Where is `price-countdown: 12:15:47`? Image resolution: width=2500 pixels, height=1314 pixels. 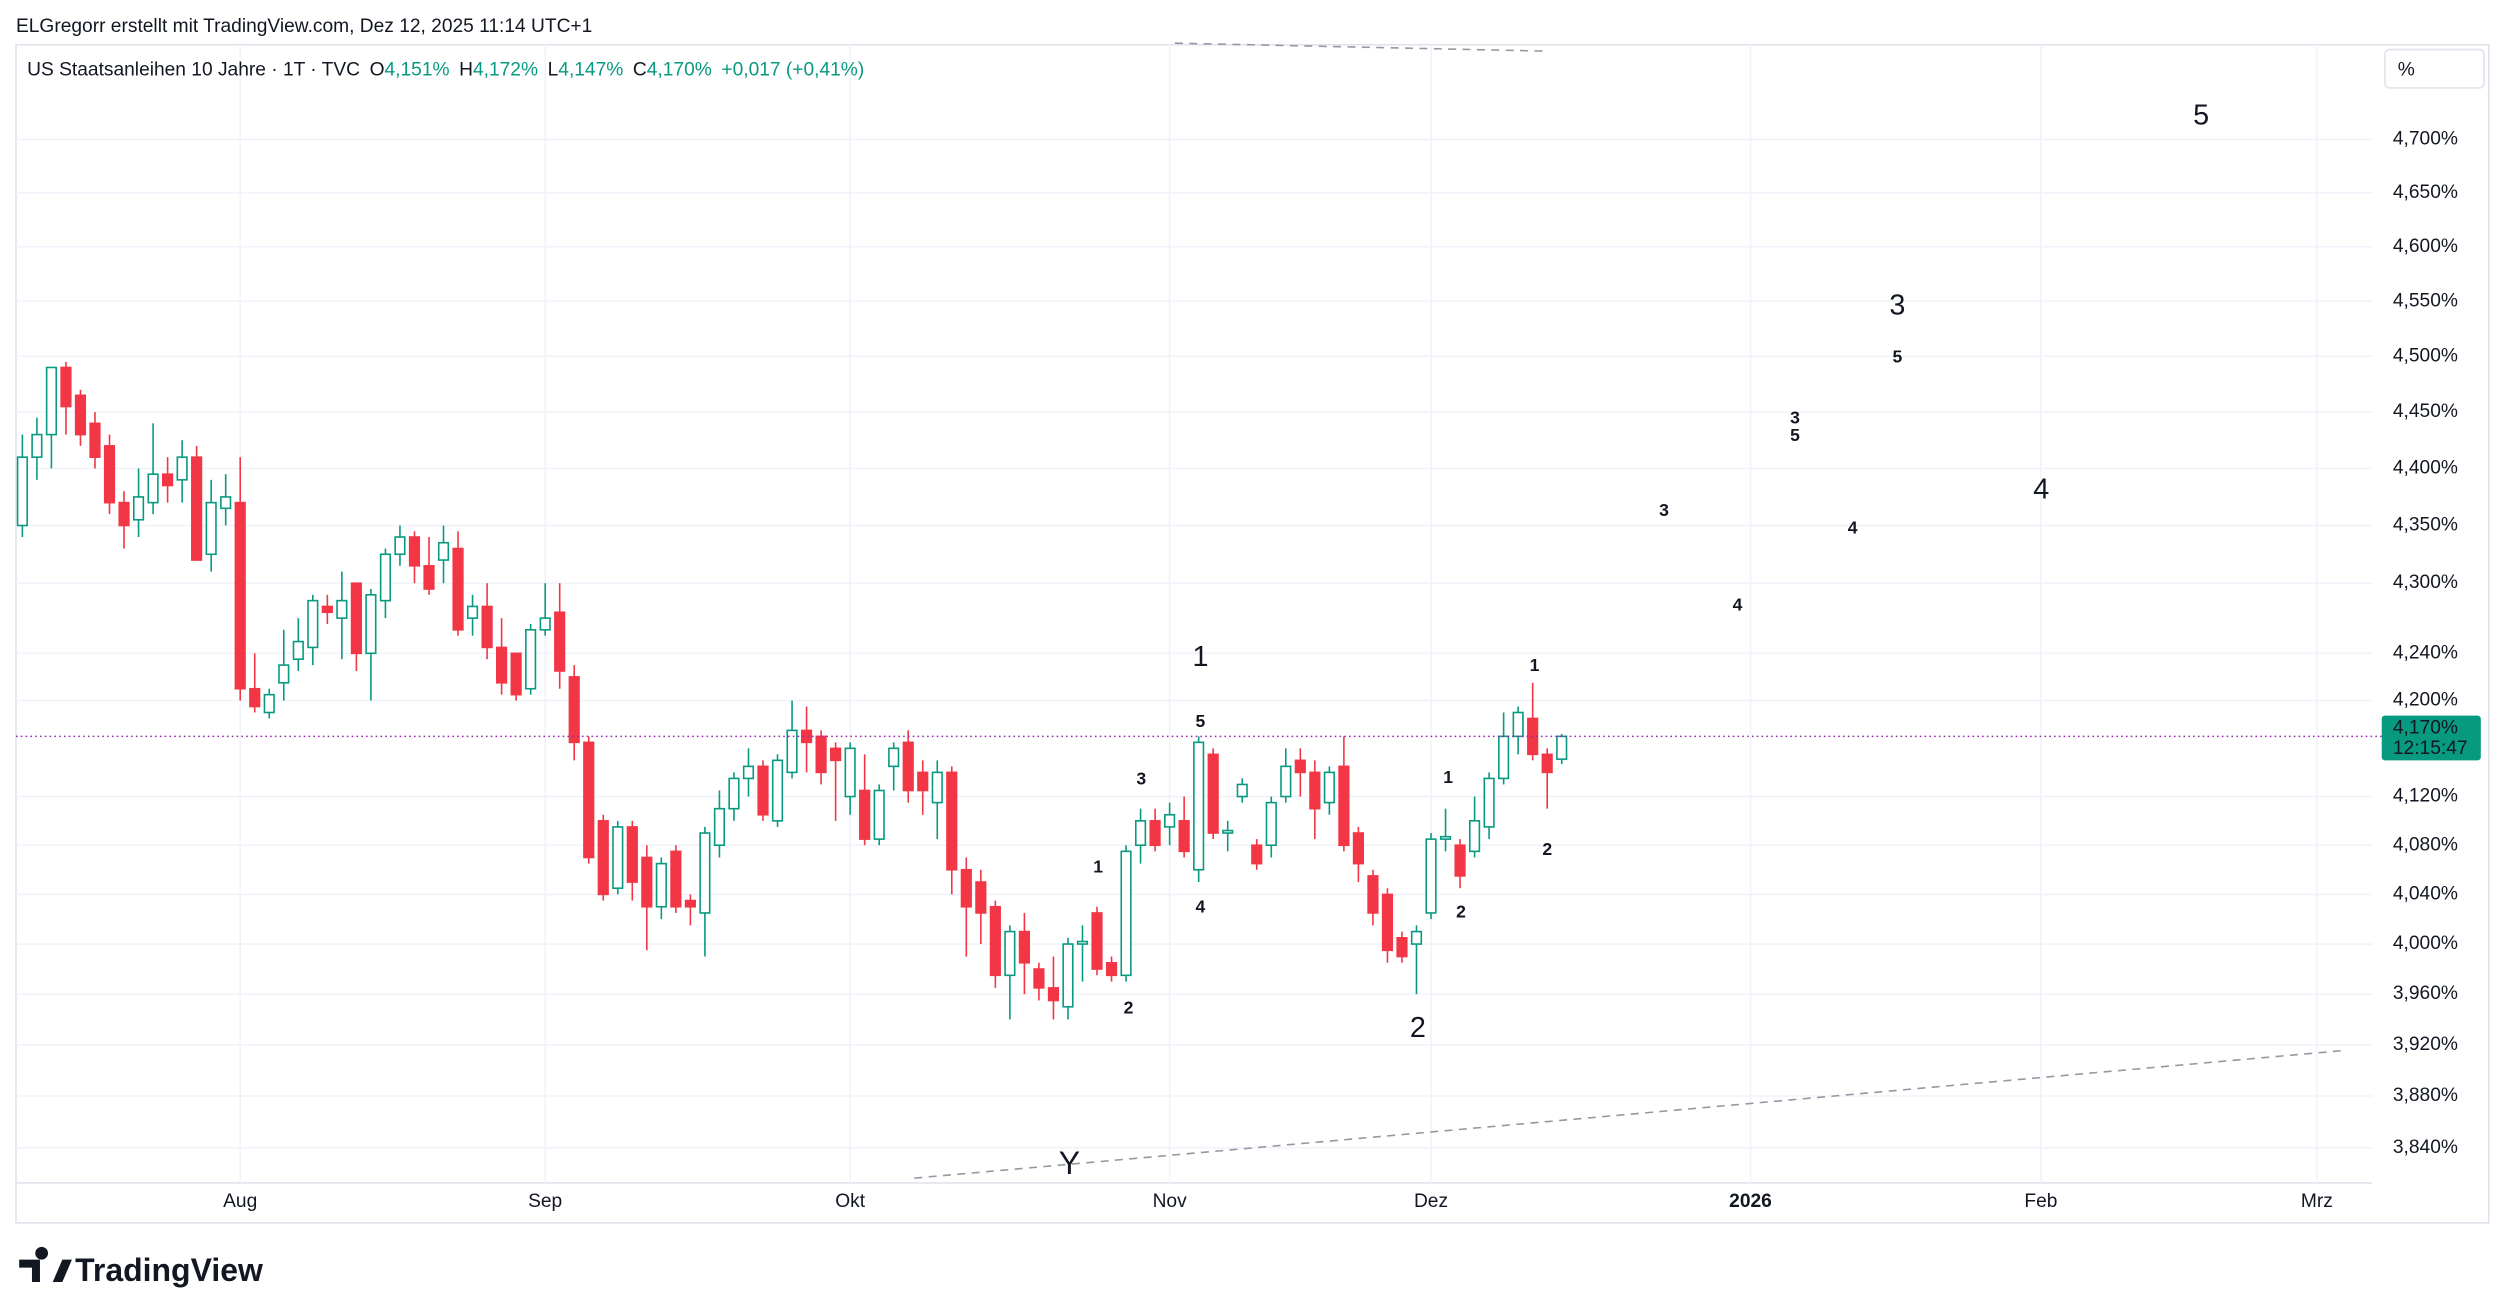 price-countdown: 12:15:47 is located at coordinates (2430, 748).